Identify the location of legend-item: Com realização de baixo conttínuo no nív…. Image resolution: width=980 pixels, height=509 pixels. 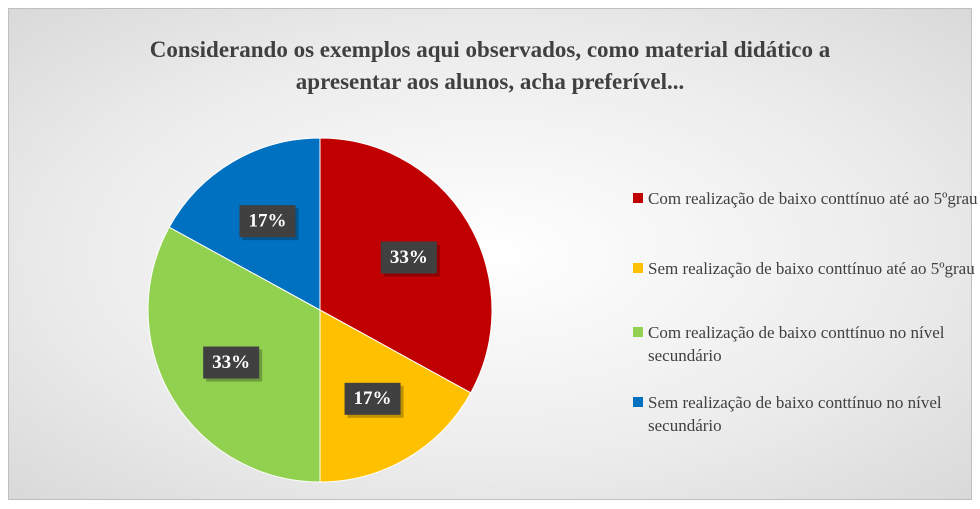
(805, 344).